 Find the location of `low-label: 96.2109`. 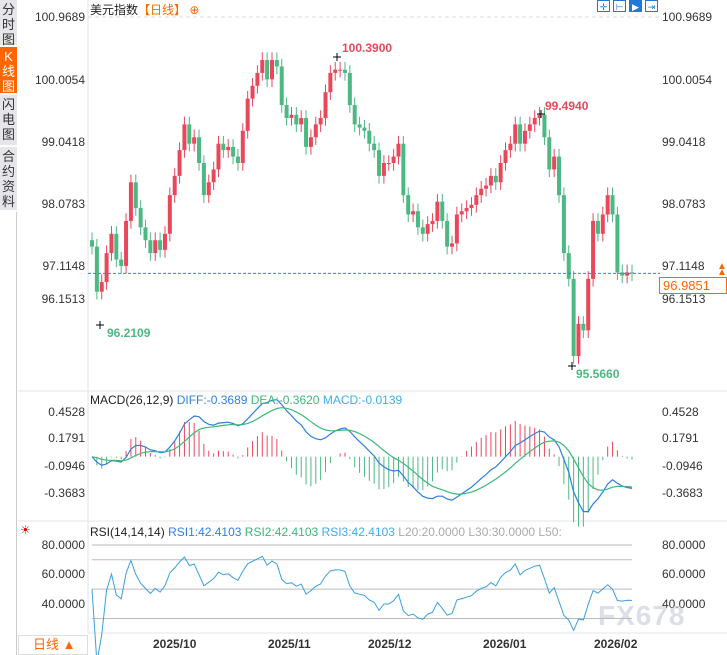

low-label: 96.2109 is located at coordinates (129, 333).